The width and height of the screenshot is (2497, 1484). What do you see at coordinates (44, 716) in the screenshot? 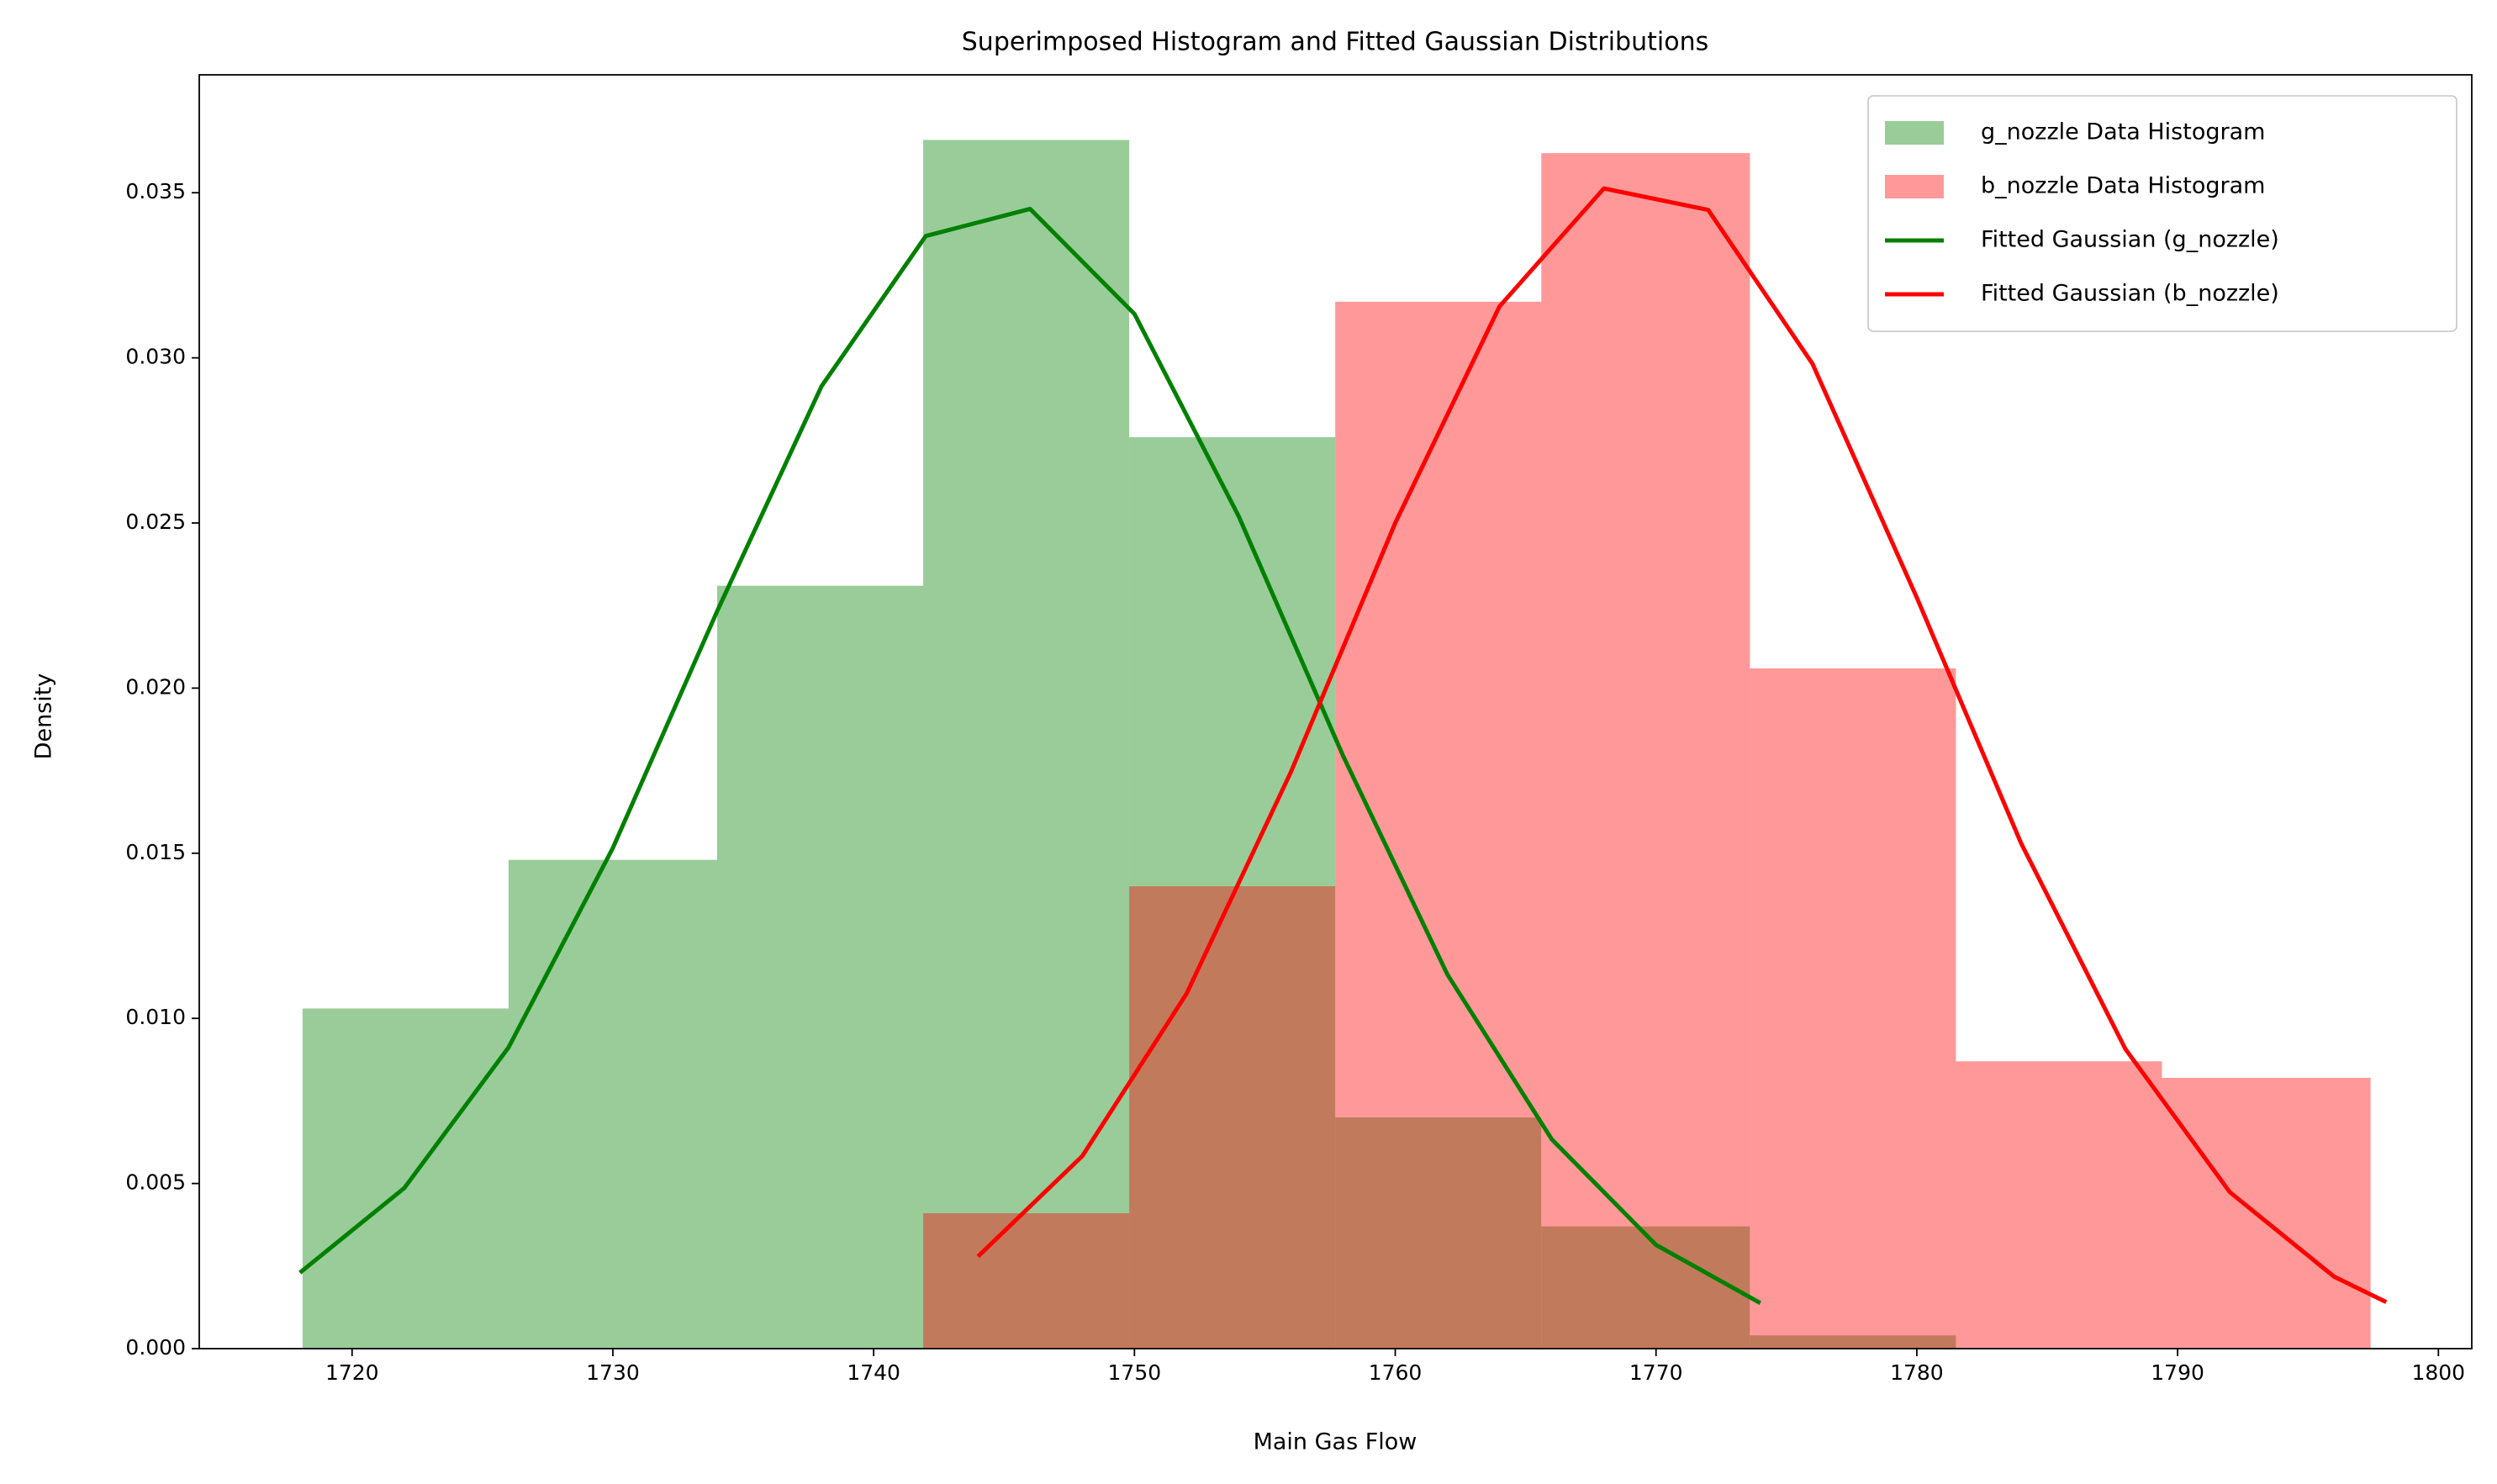
I see `y-axis-label: Density` at bounding box center [44, 716].